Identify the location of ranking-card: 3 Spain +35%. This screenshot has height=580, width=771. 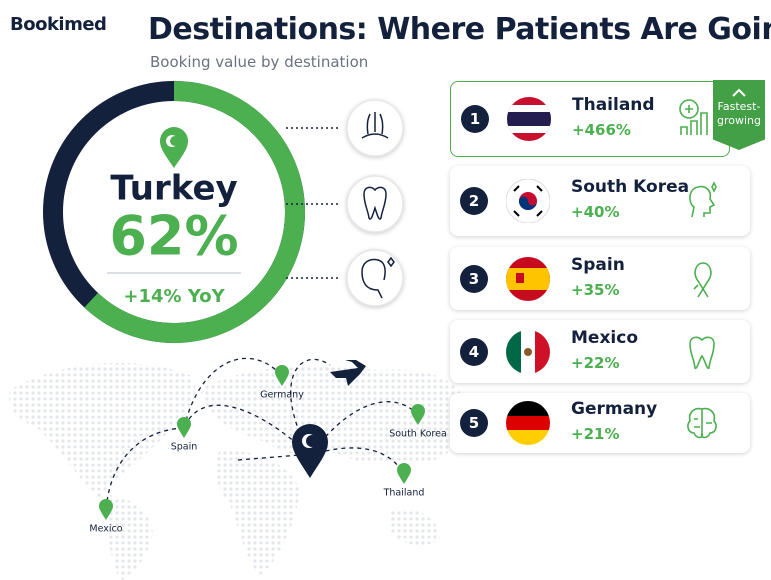
(600, 278).